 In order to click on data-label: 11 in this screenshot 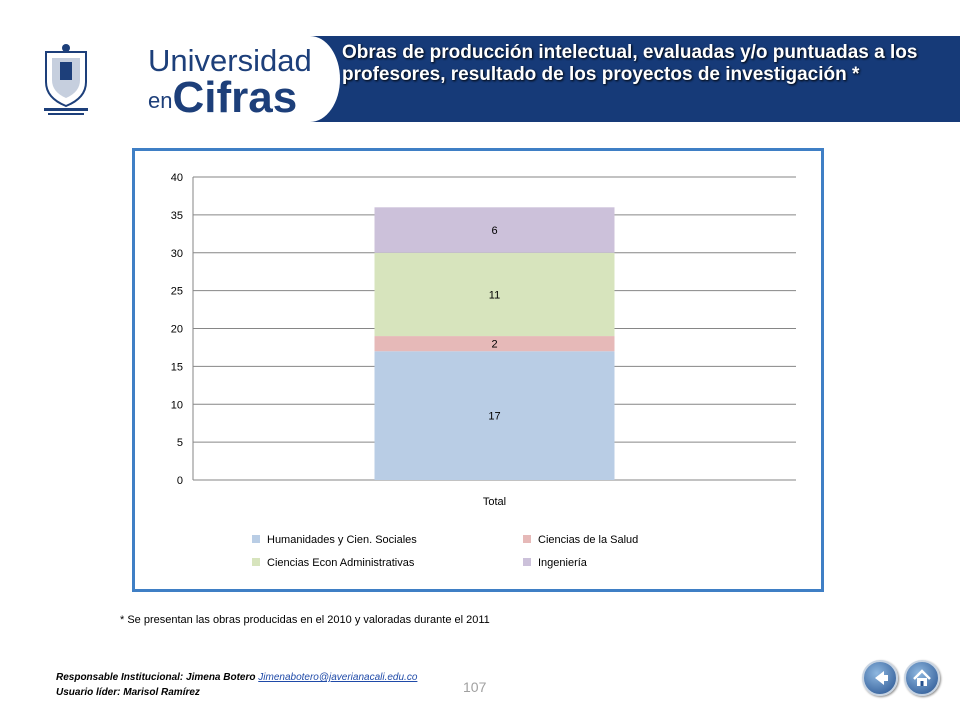, I will do `click(494, 295)`.